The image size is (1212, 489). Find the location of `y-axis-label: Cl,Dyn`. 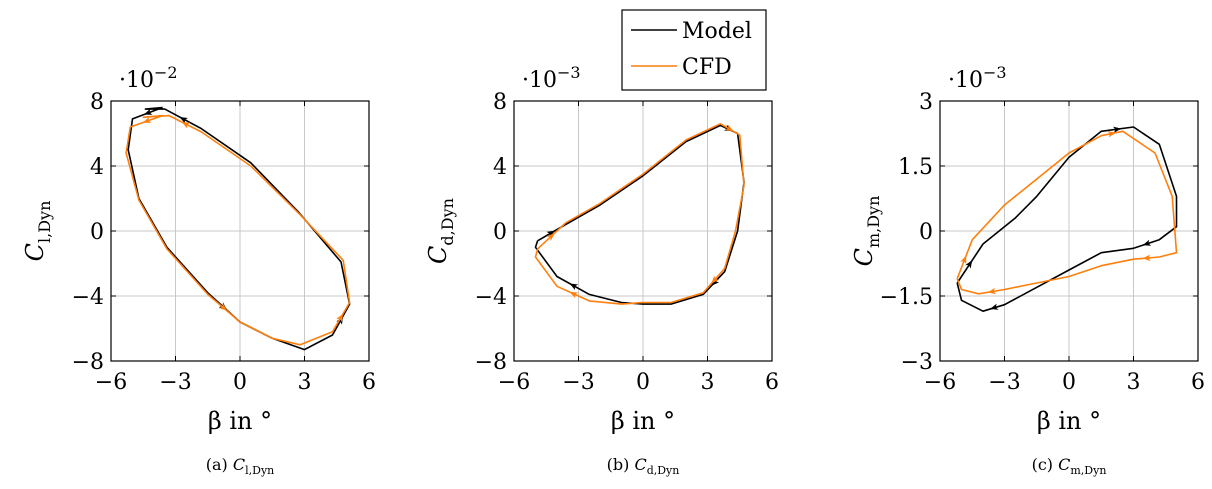

y-axis-label: Cl,Dyn is located at coordinates (37, 231).